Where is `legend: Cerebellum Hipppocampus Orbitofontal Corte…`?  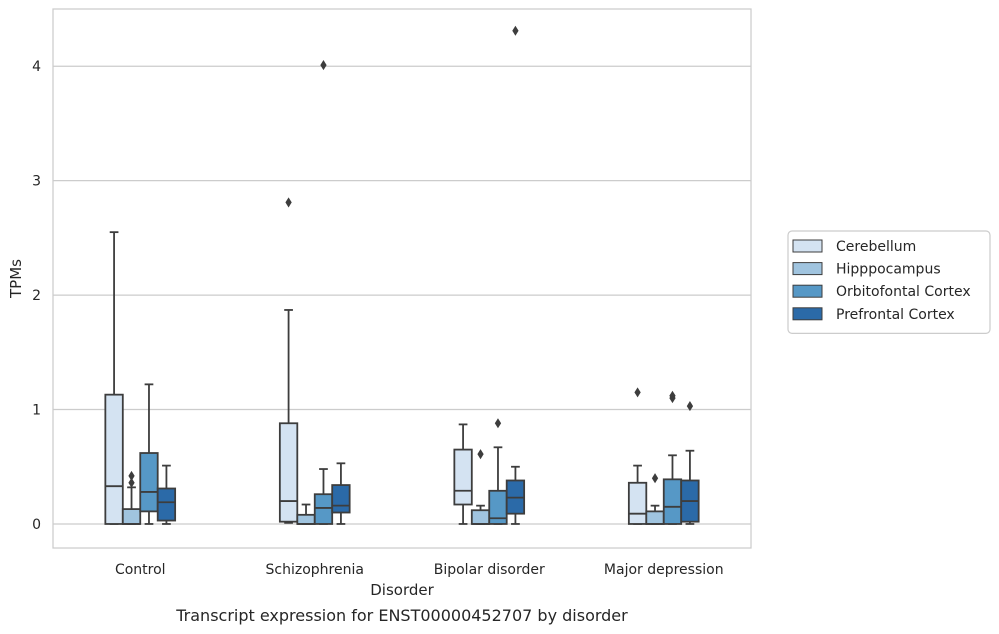
legend: Cerebellum Hipppocampus Orbitofontal Corte… is located at coordinates (889, 282).